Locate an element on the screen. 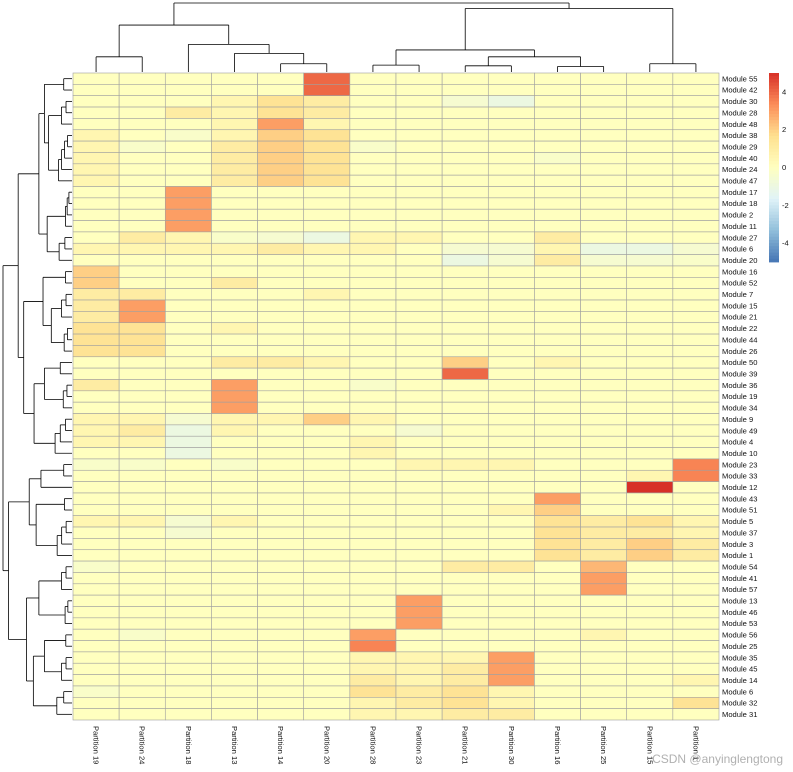 This screenshot has height=772, width=793. row-label: Module 14 is located at coordinates (739, 680).